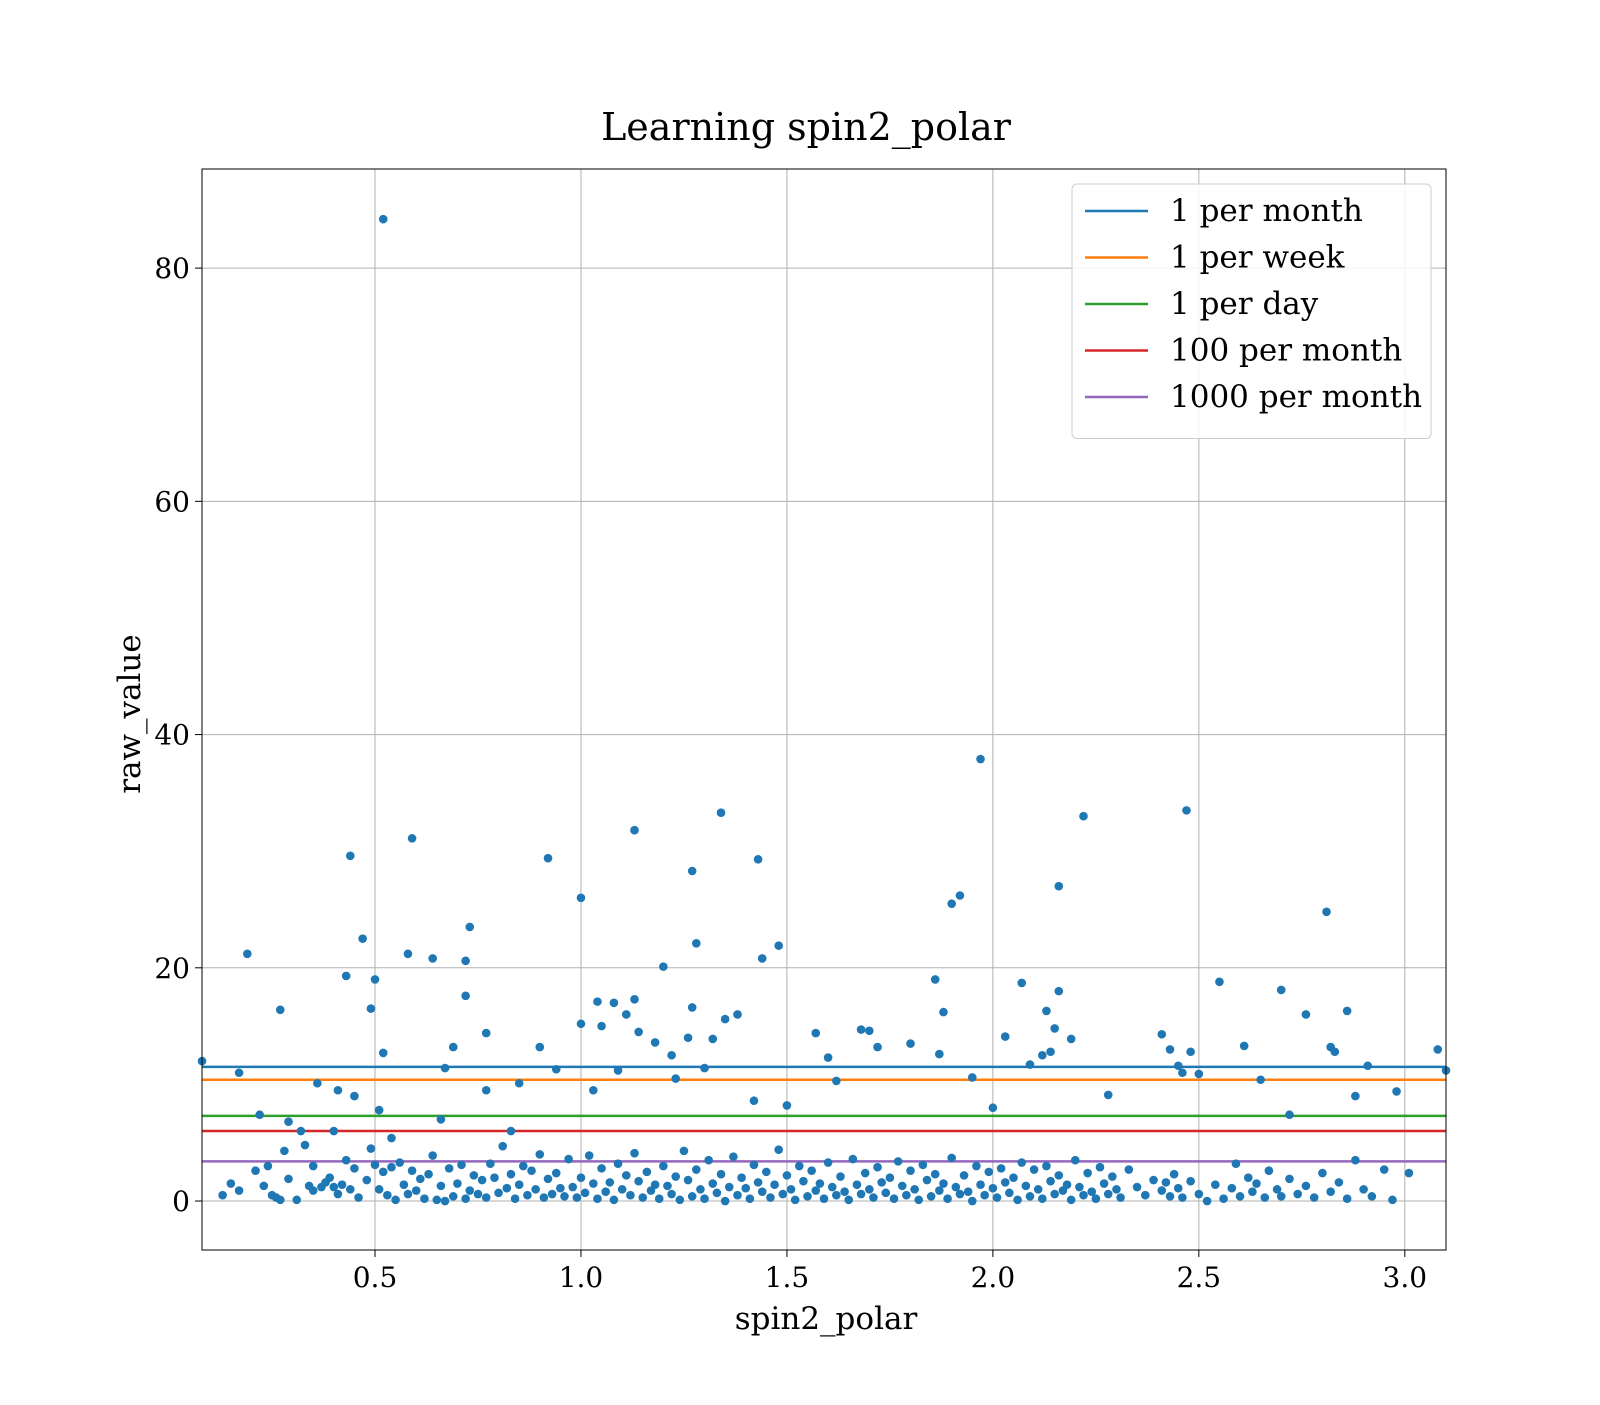  Describe the element at coordinates (1405, 1277) in the screenshot. I see `x-tick-label: 3.0` at that location.